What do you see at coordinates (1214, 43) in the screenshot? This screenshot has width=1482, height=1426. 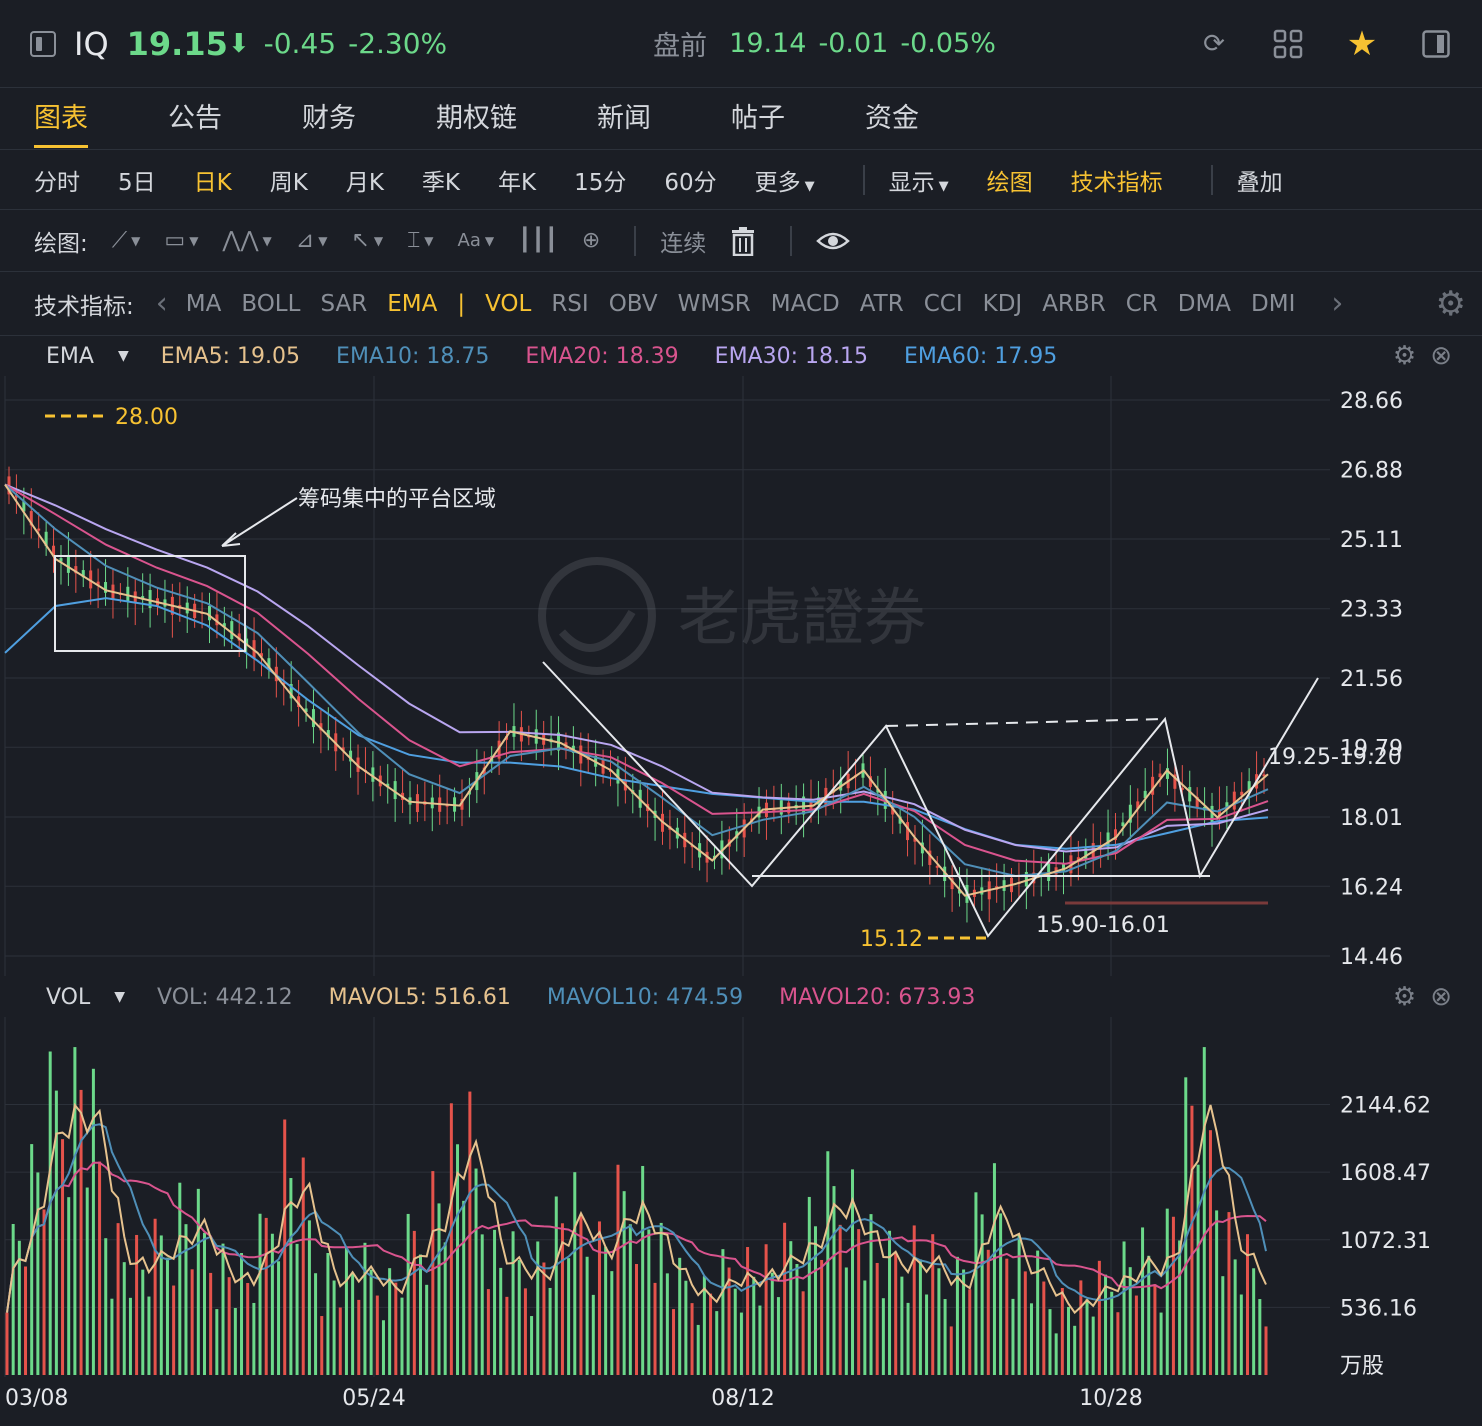 I see `refresh-icon: ⟳` at bounding box center [1214, 43].